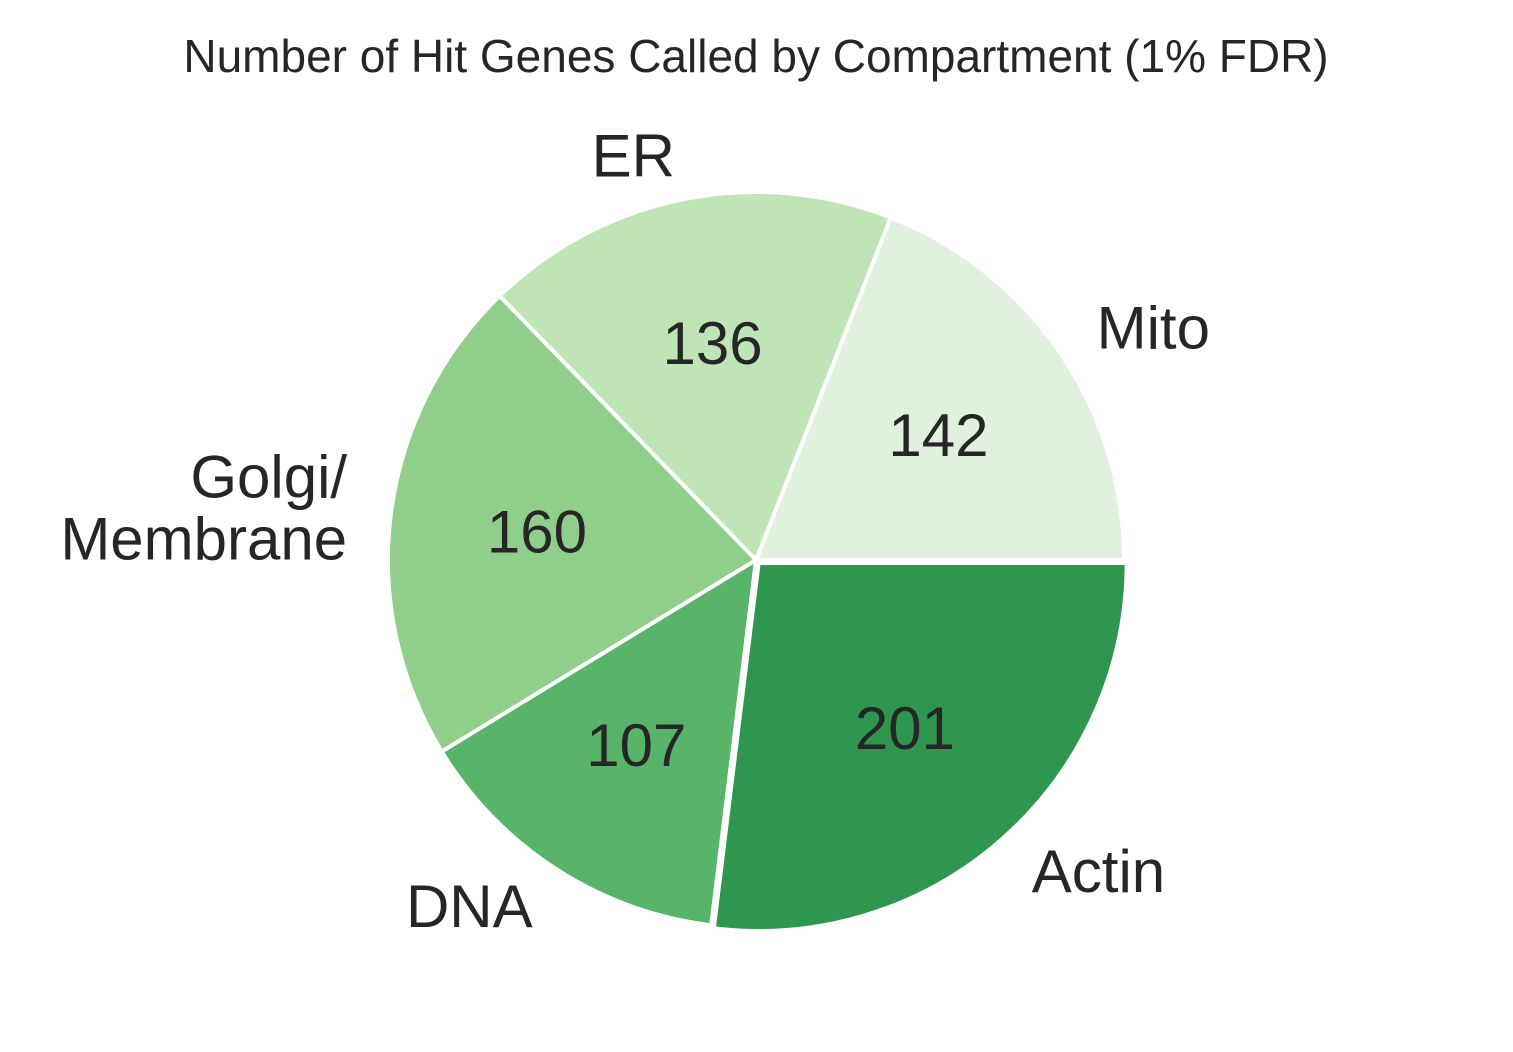 This screenshot has width=1513, height=1052. What do you see at coordinates (938, 435) in the screenshot?
I see `value-label-mito: 142` at bounding box center [938, 435].